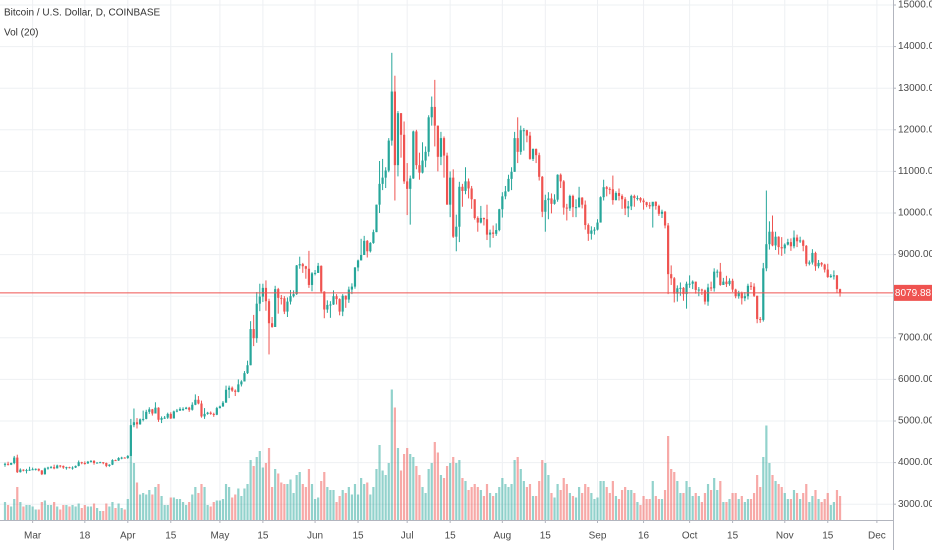 This screenshot has height=550, width=932. Describe the element at coordinates (85, 536) in the screenshot. I see `x-tick-label: 18` at that location.